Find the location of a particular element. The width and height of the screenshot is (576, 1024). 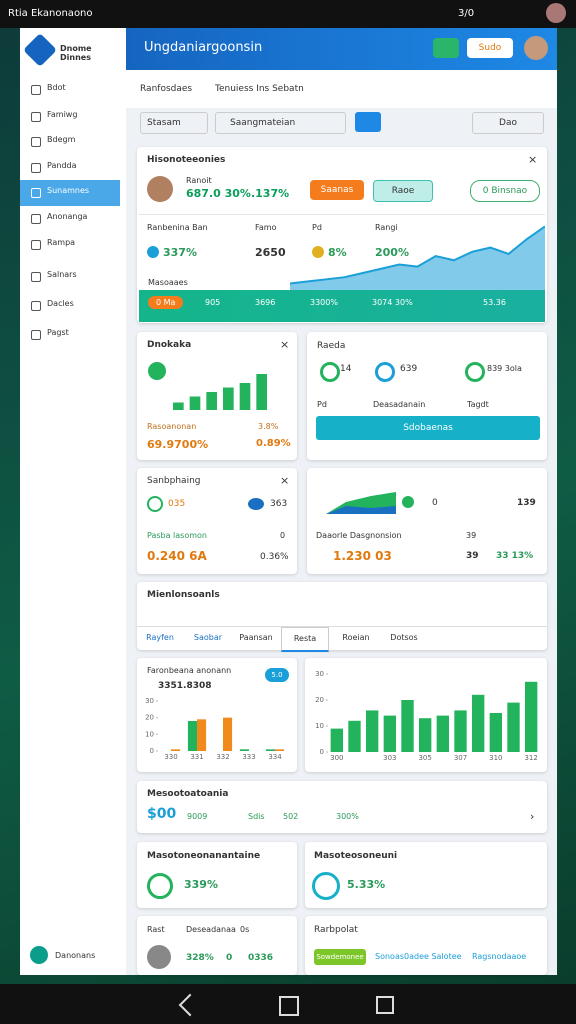

strip-value: 3074 30% is located at coordinates (392, 302).